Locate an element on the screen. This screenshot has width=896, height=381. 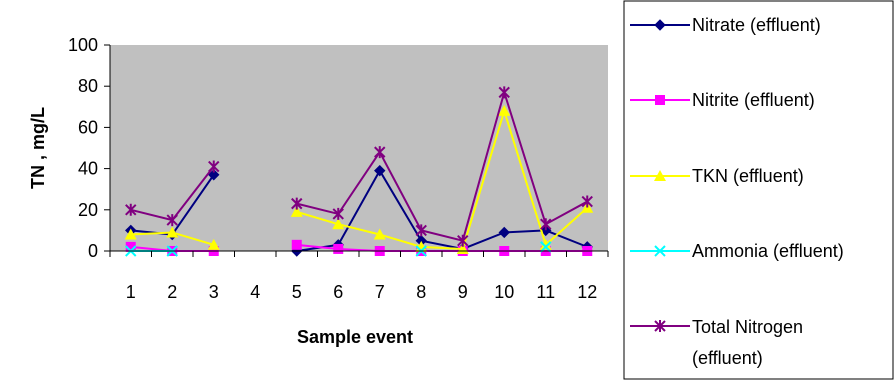
x-tick-label: 7 is located at coordinates (380, 292).